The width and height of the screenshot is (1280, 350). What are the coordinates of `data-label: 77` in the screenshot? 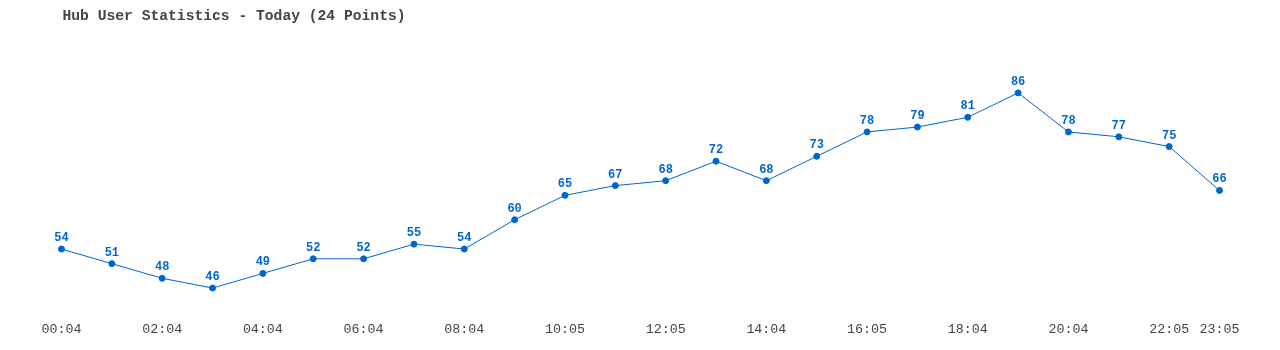 It's located at (1119, 125).